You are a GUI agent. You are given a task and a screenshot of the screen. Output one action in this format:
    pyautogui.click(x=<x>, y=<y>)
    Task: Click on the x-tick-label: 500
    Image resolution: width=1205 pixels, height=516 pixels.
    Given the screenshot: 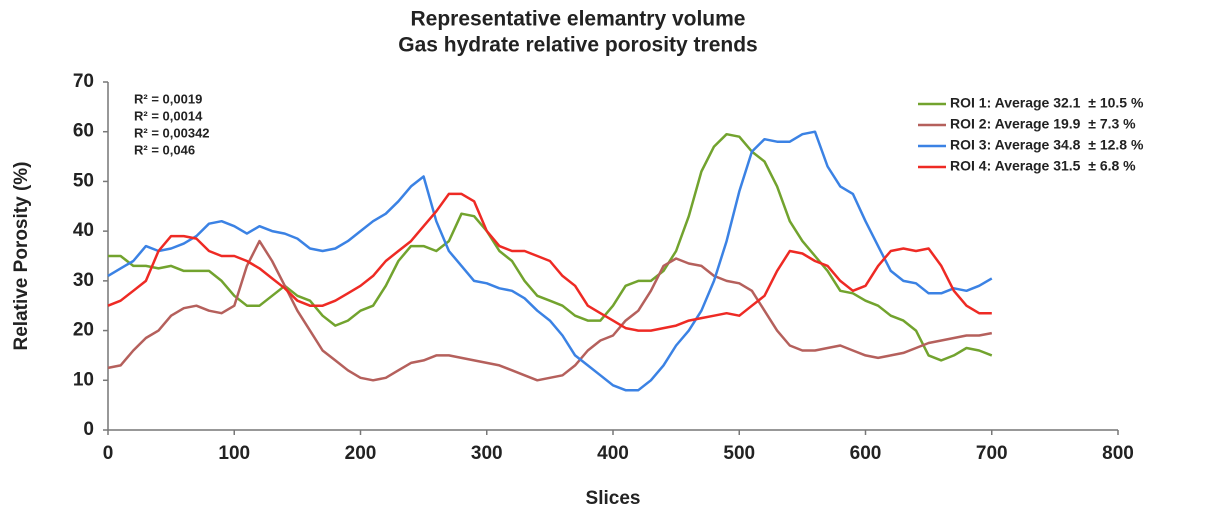 What is the action you would take?
    pyautogui.click(x=739, y=453)
    